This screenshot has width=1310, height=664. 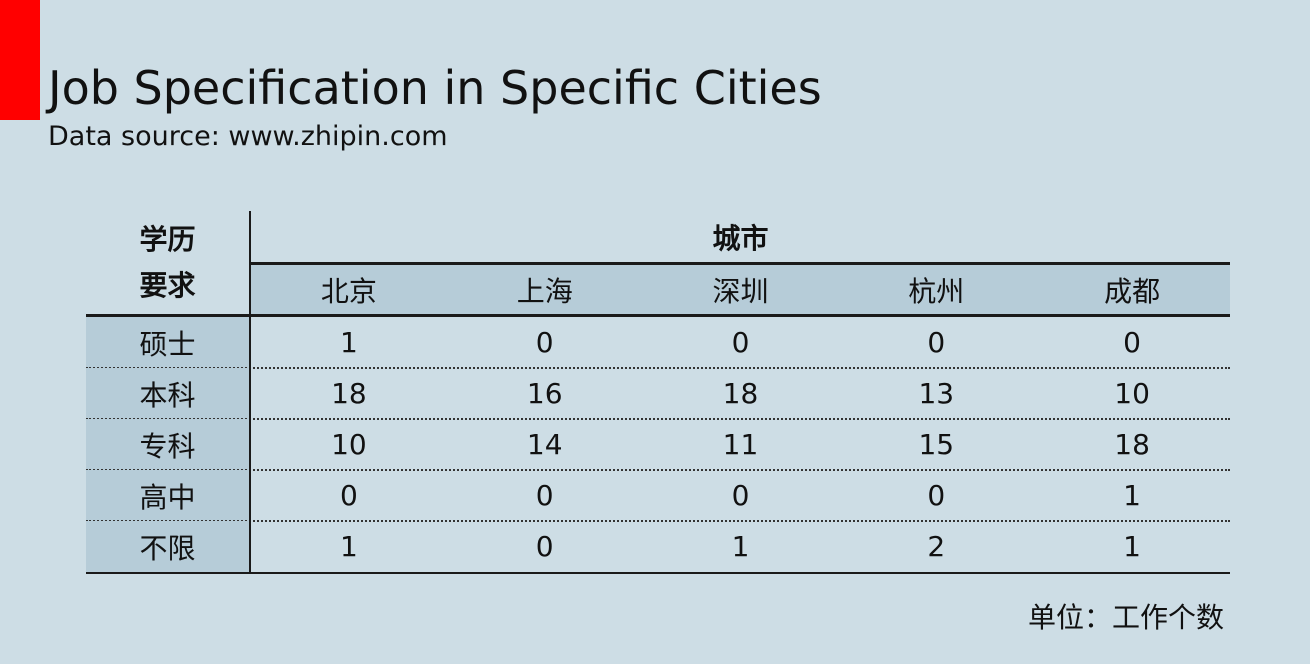 What do you see at coordinates (544, 444) in the screenshot?
I see `table-cell: 14` at bounding box center [544, 444].